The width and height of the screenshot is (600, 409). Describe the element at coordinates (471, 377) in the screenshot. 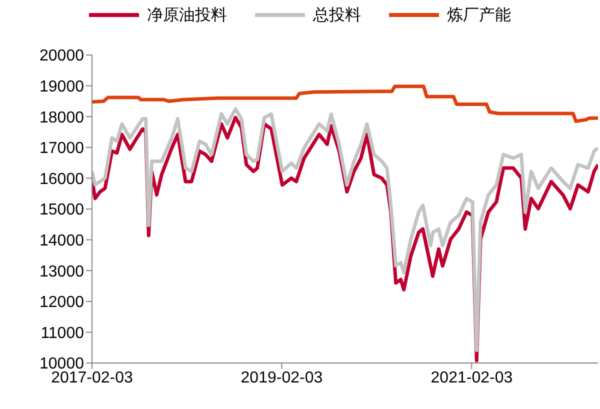

I see `x-tick-label: 2021-02-03` at that location.